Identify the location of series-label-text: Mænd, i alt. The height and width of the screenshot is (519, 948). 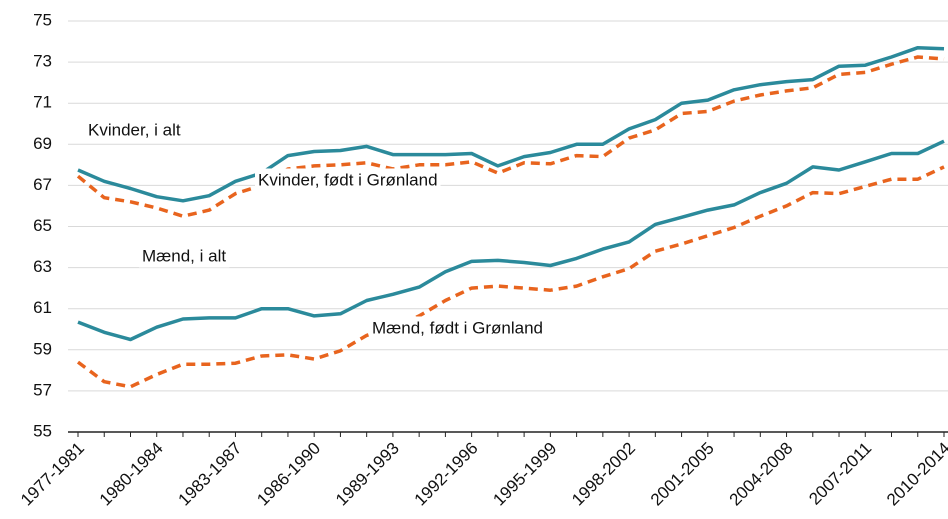
(184, 255).